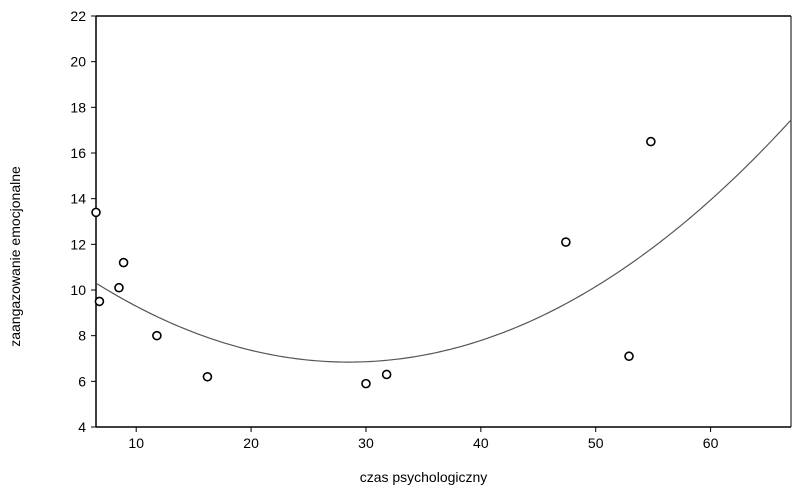  What do you see at coordinates (83, 221) in the screenshot?
I see `y-ticks: 4 6 8 10 12 14 16 18 20 22` at bounding box center [83, 221].